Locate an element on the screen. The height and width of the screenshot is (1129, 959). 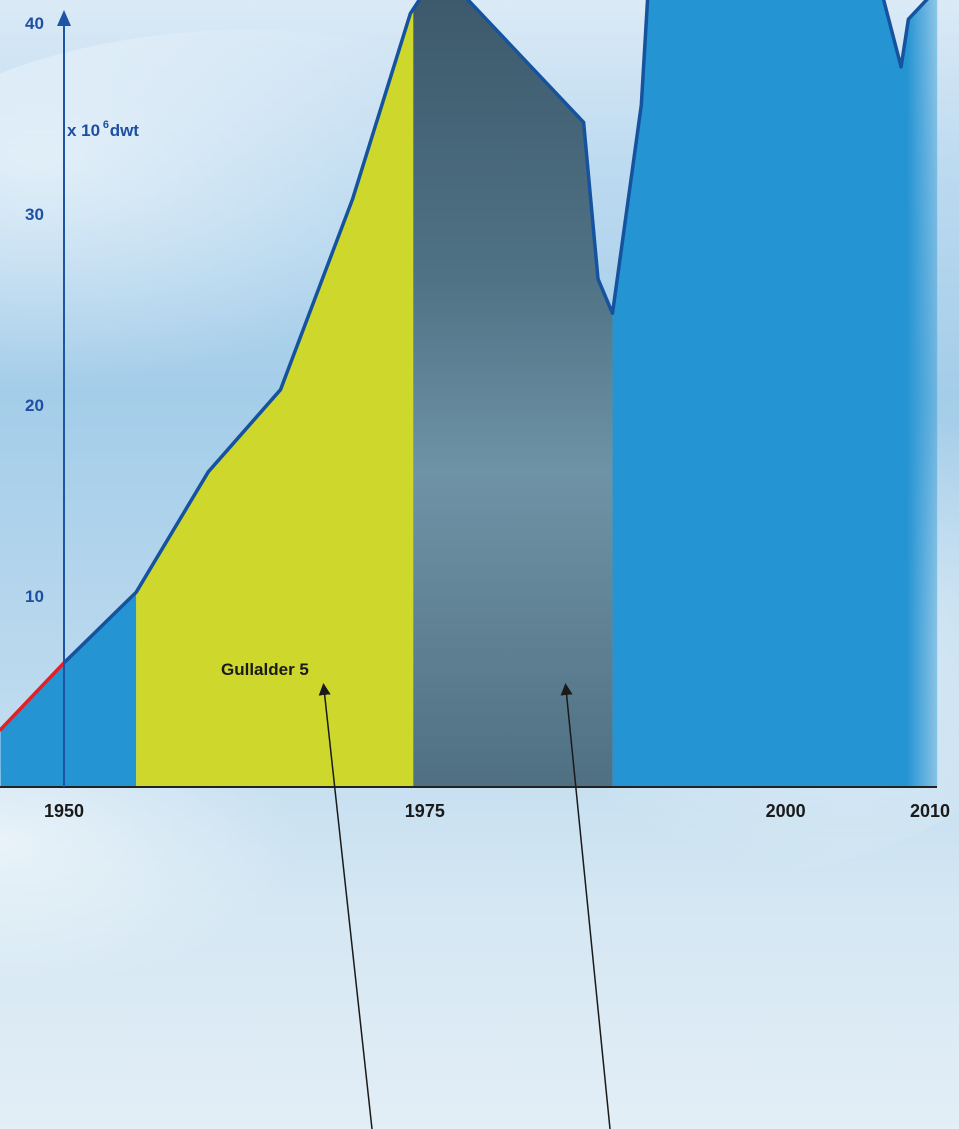
cloud-shape is located at coordinates (225, 900).